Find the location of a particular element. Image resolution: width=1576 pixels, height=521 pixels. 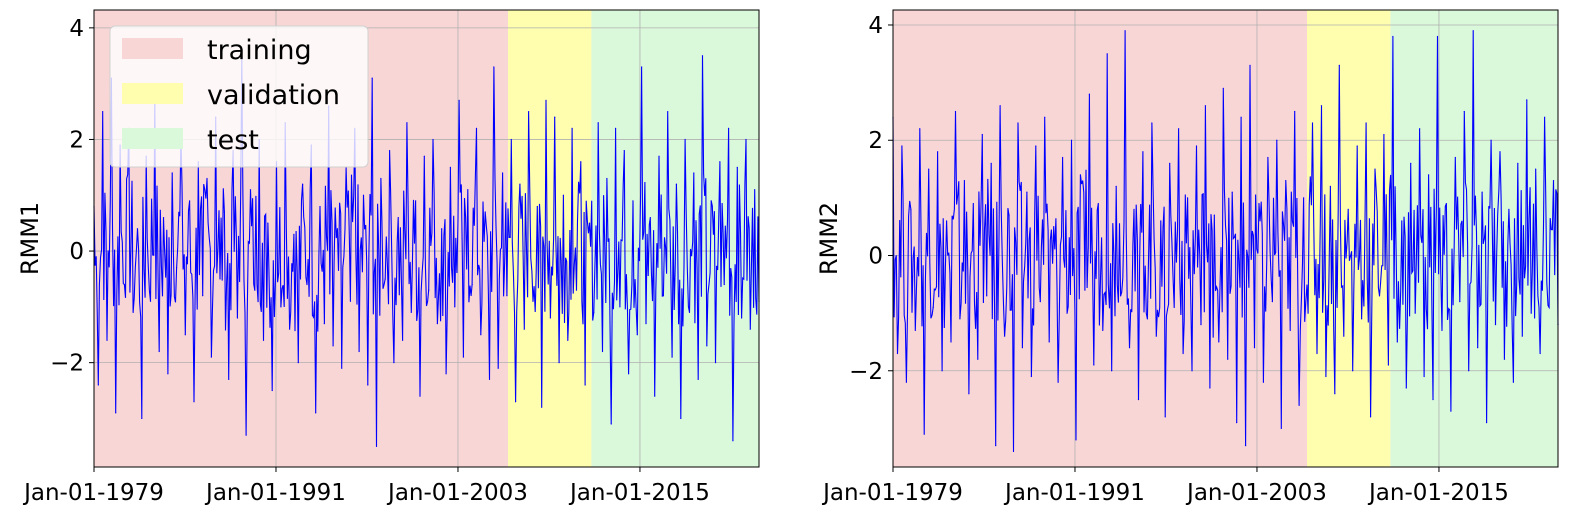

legend-swatch-validation is located at coordinates (152, 93).